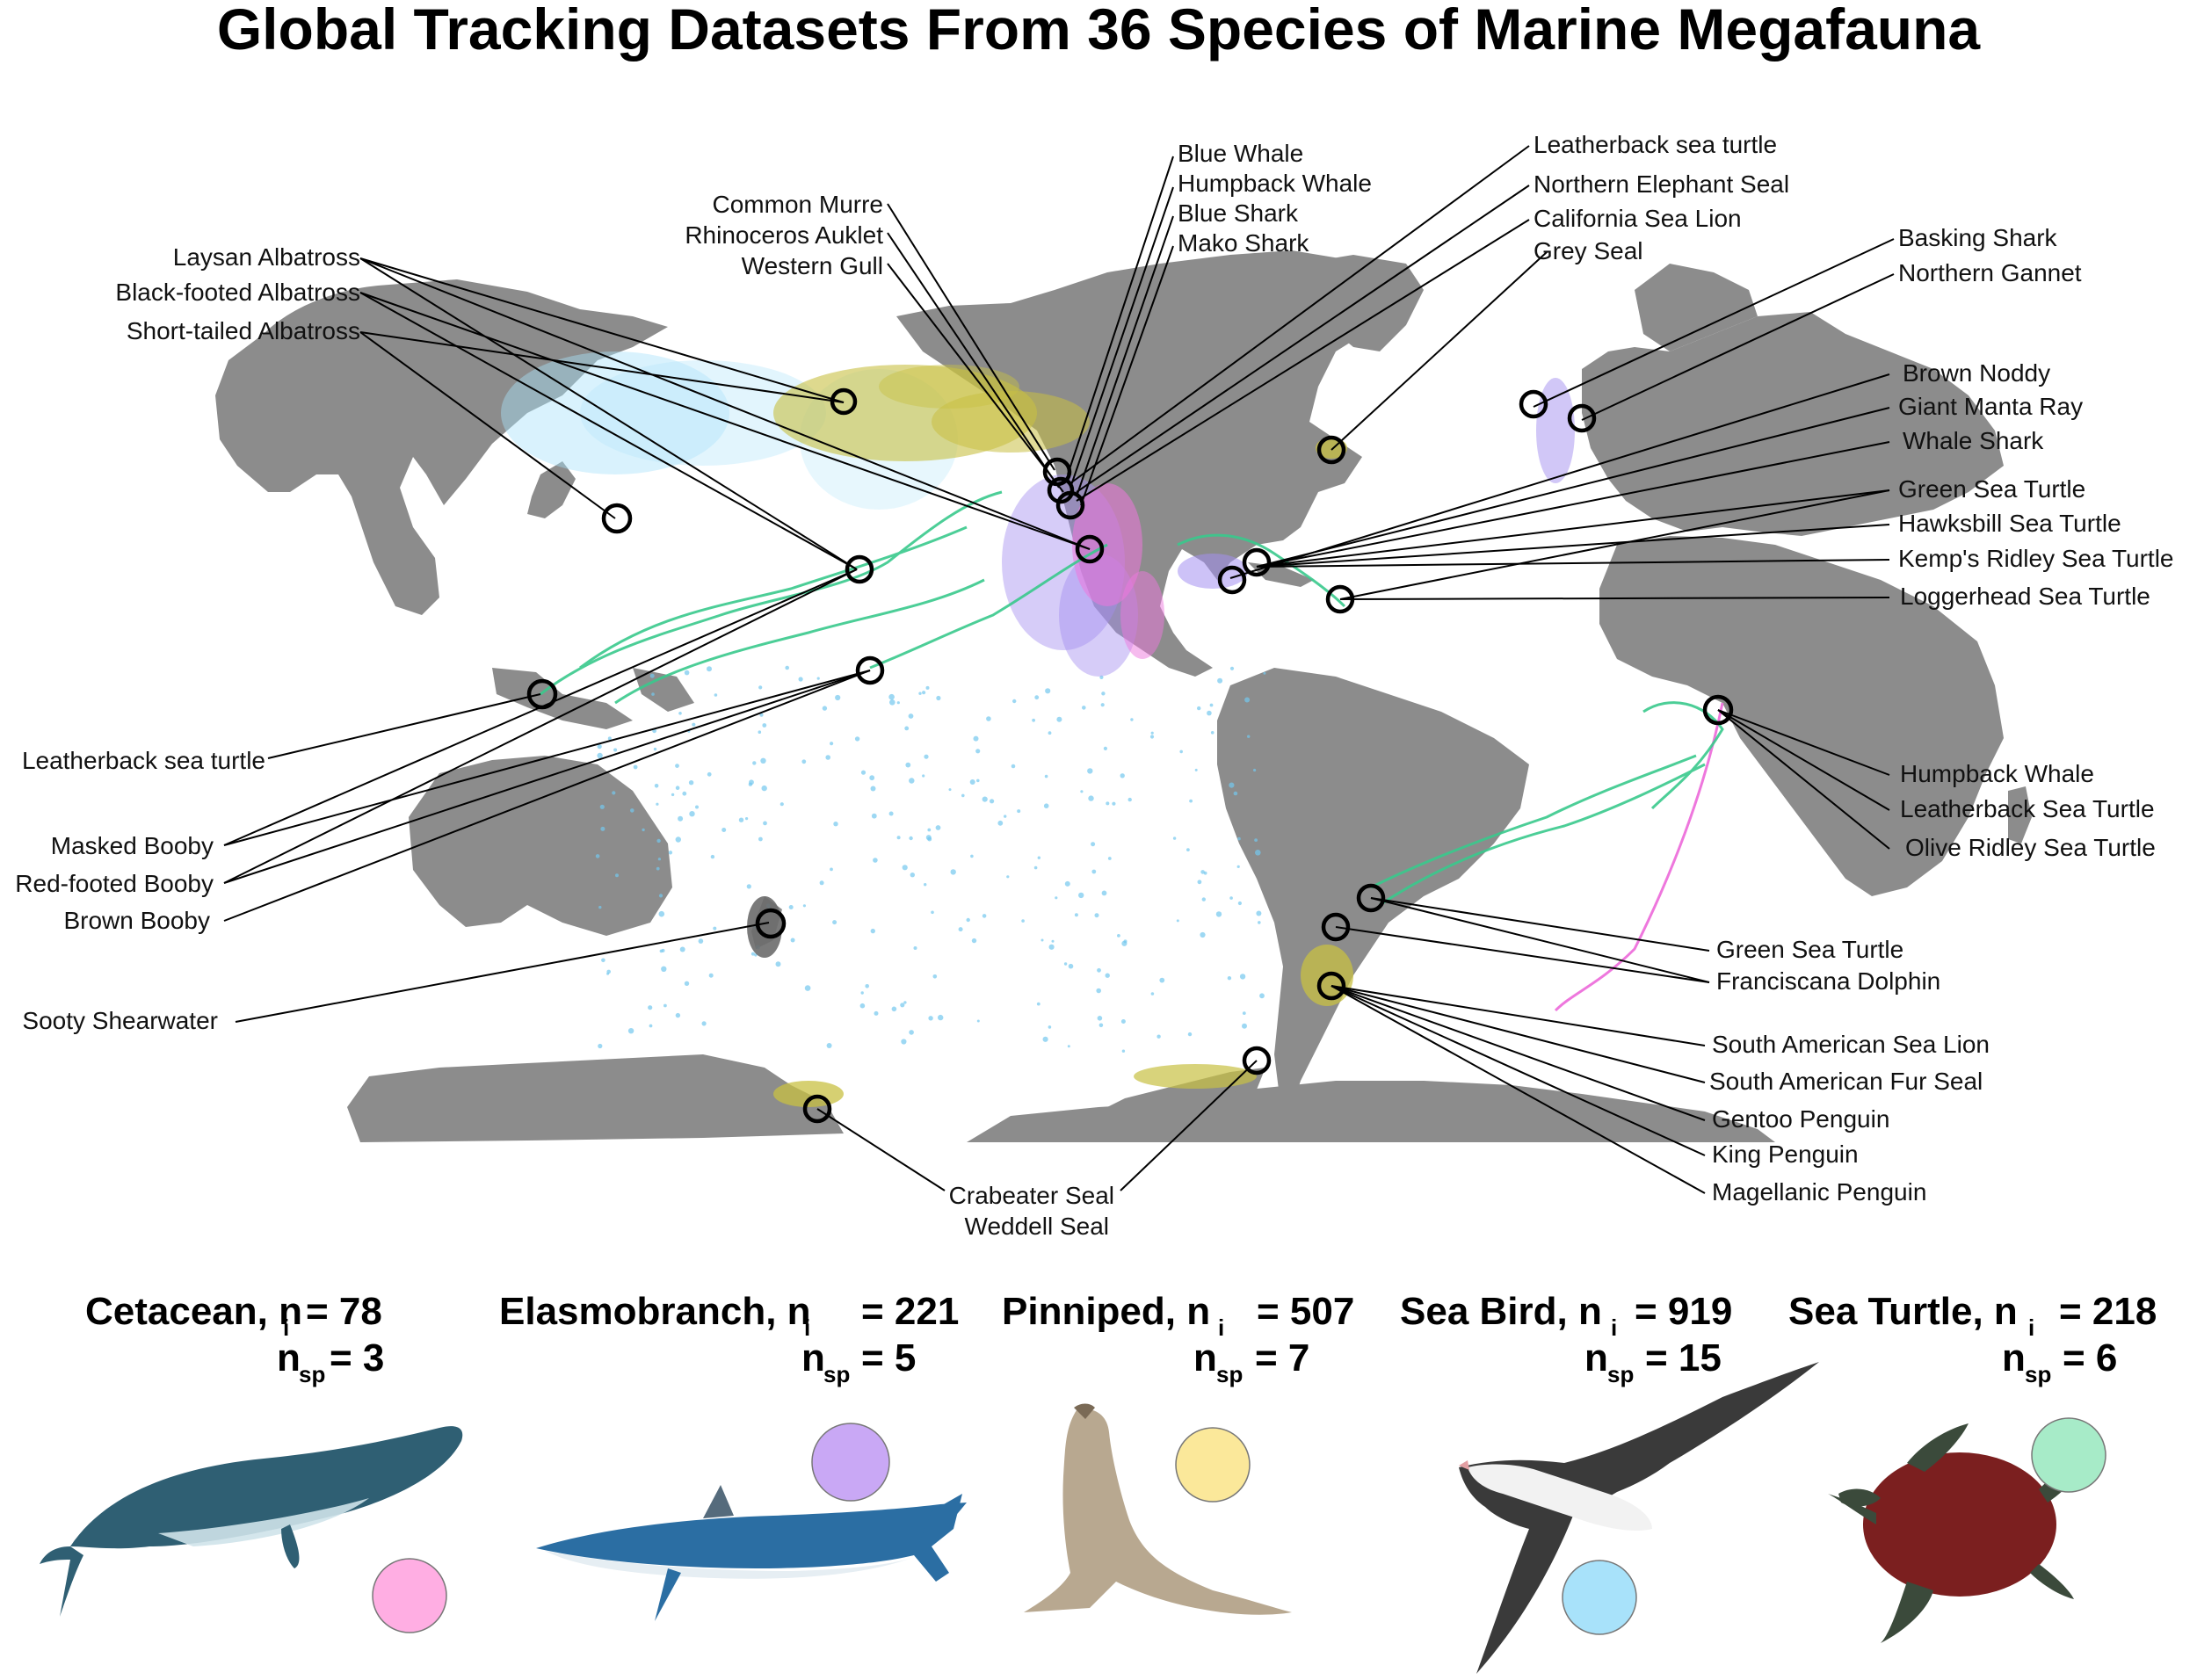 The height and width of the screenshot is (1680, 2197). I want to click on legend-seabird: Sea Bird, n i = 919 n sp = 15, so click(1566, 1338).